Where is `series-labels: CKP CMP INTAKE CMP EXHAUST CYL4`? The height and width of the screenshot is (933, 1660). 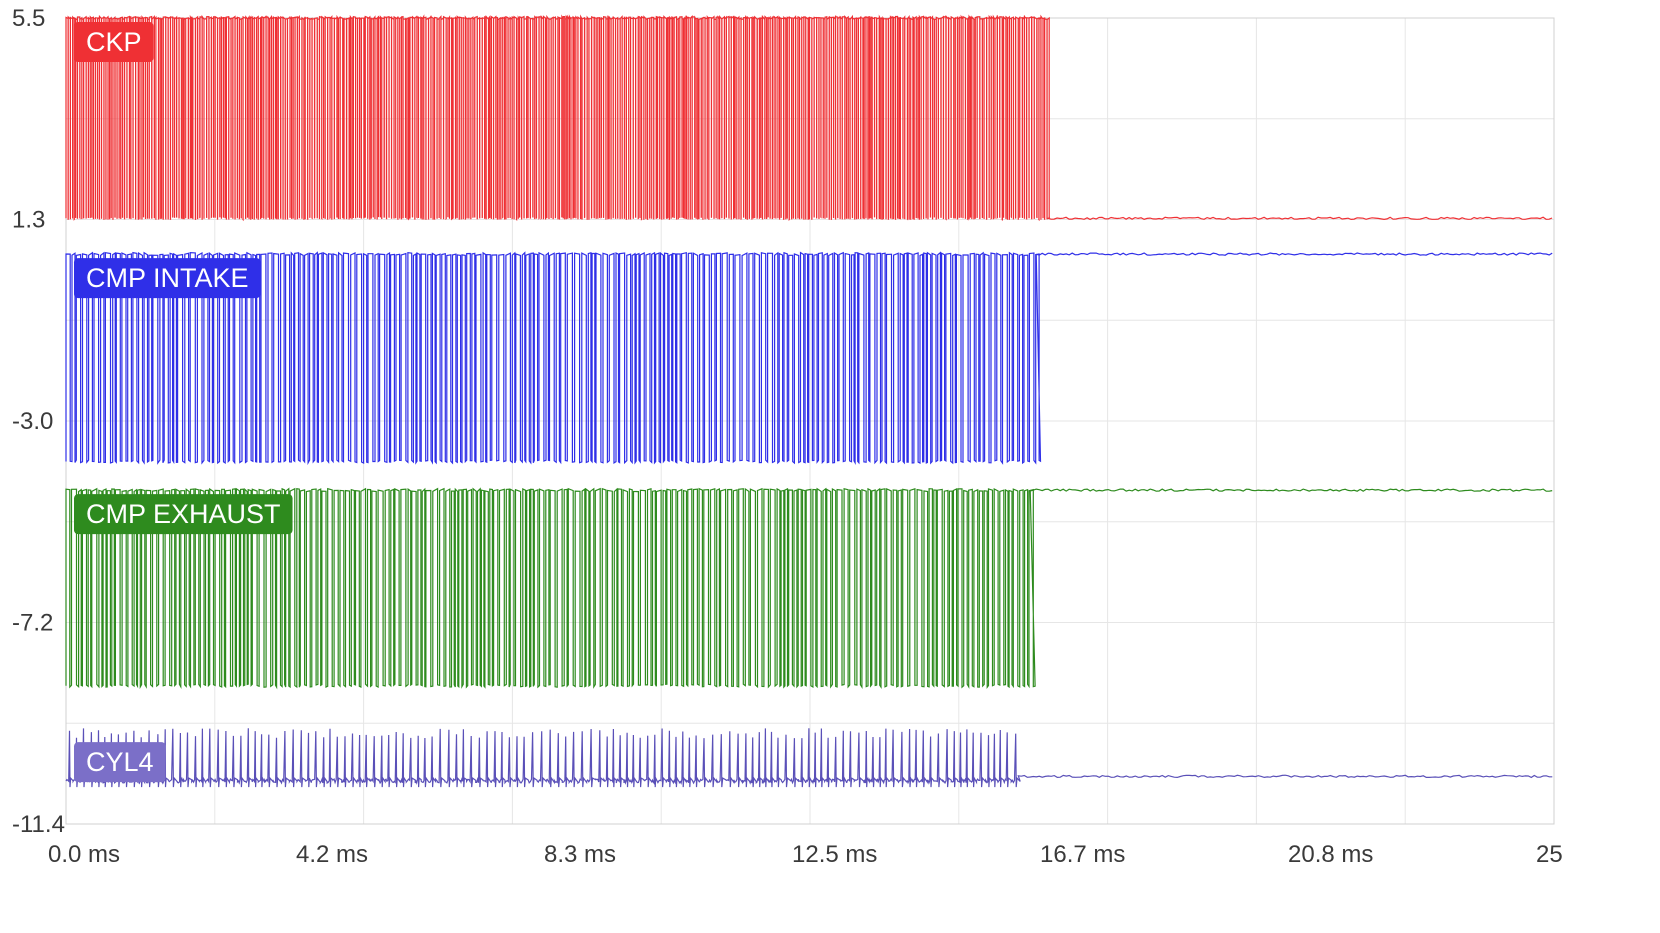 series-labels: CKP CMP INTAKE CMP EXHAUST CYL4 is located at coordinates (183, 402).